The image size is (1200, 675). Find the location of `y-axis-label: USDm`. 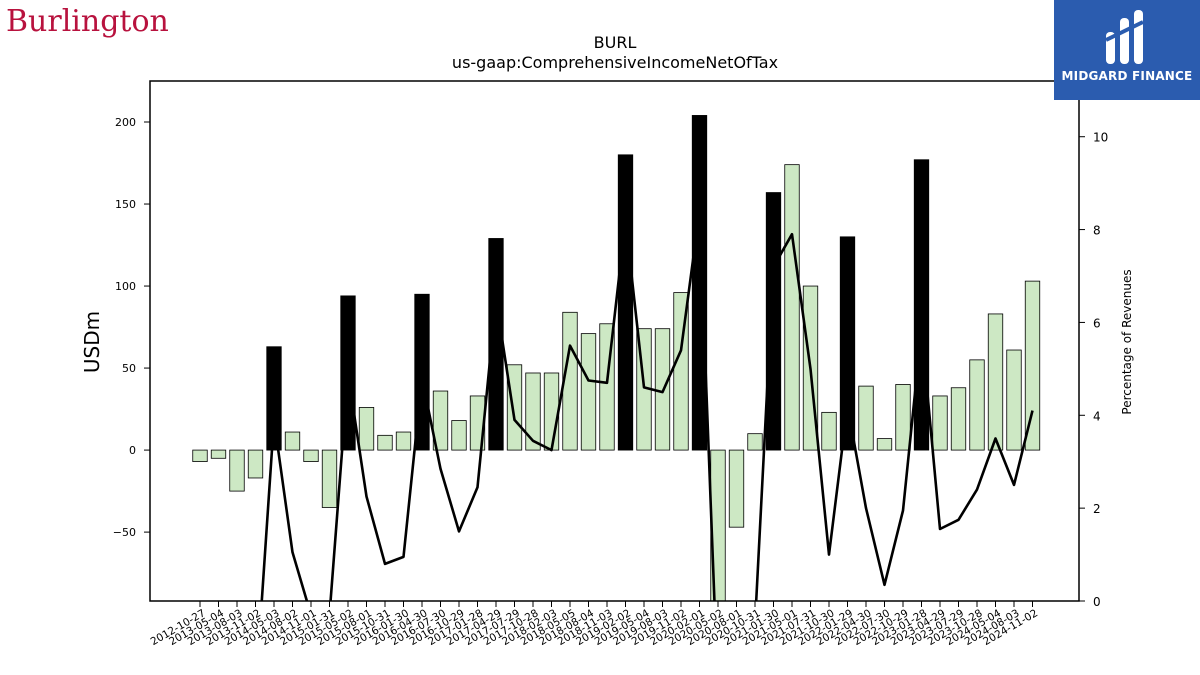

y-axis-label: USDm is located at coordinates (92, 342).